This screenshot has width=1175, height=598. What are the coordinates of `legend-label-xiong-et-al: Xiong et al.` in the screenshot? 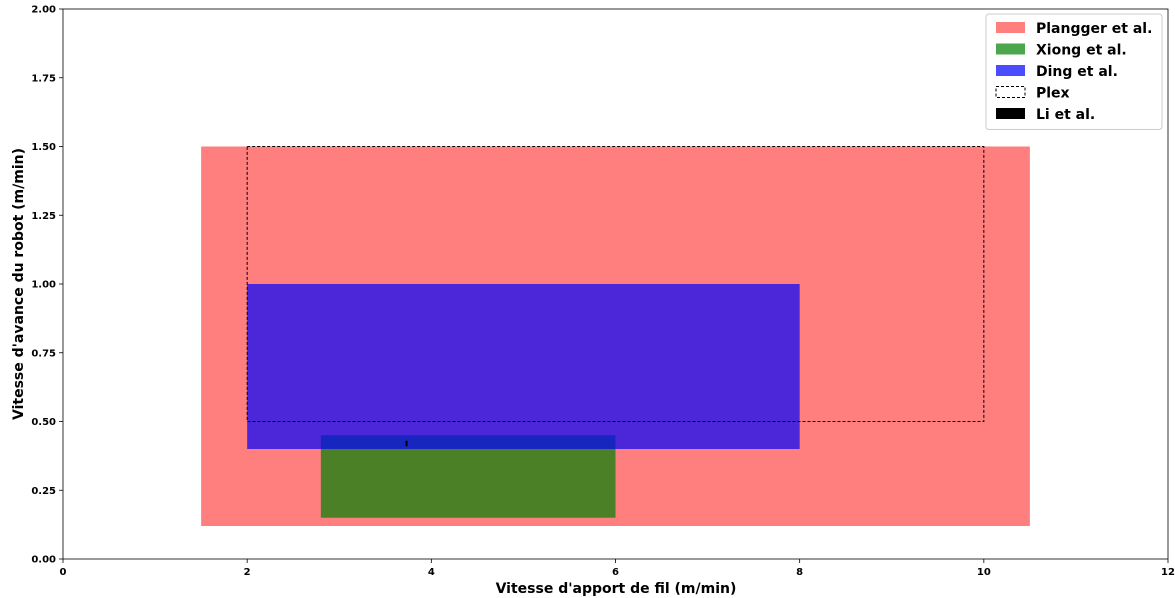 It's located at (1081, 51).